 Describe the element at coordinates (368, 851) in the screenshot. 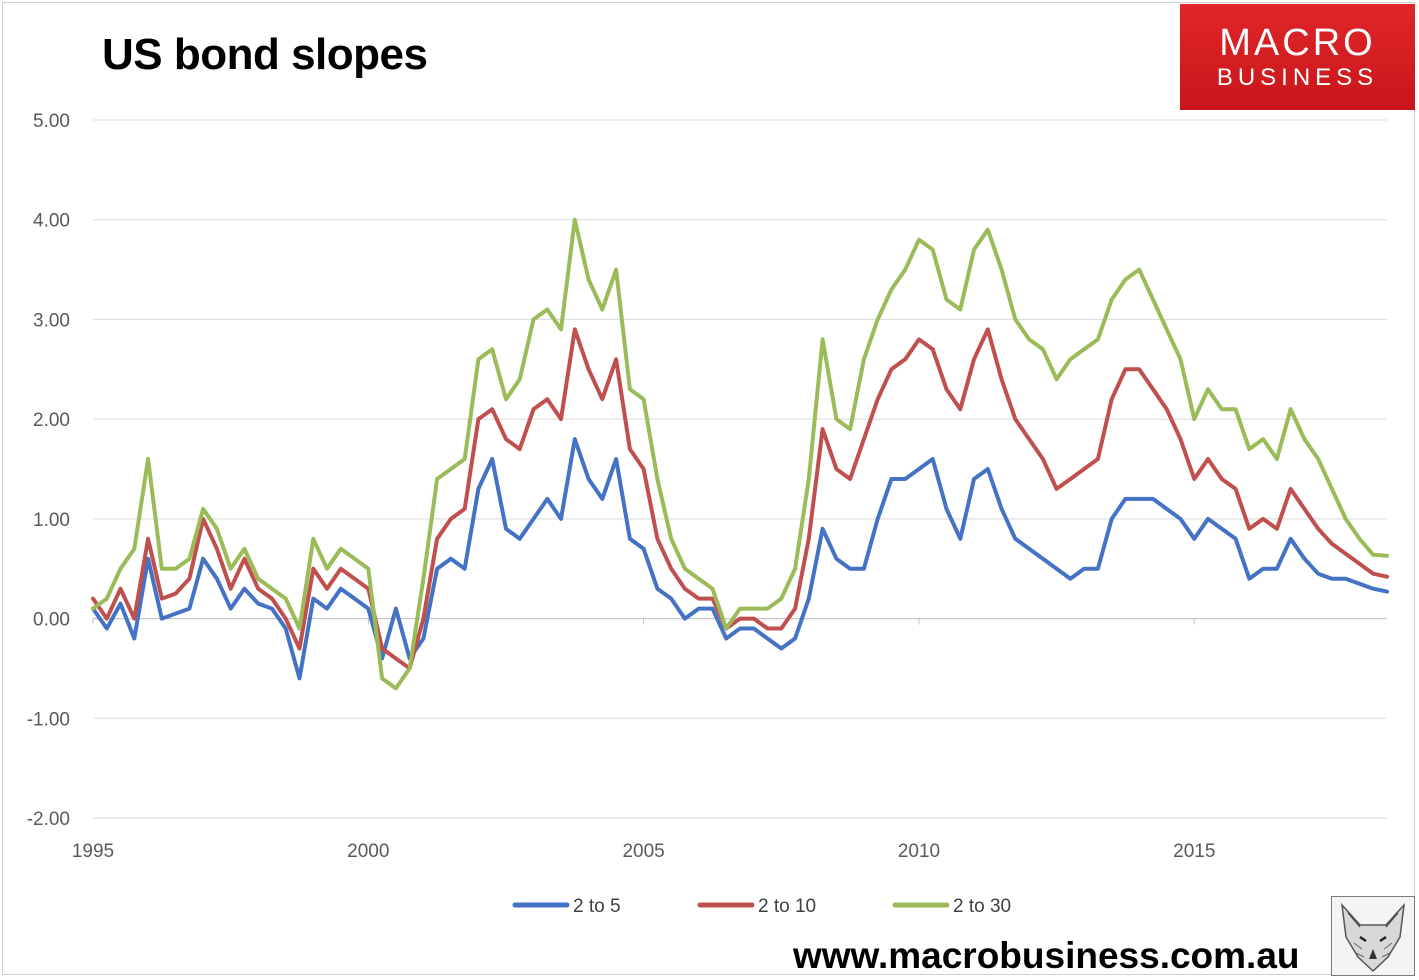

I see `x-tick-label: 2000` at that location.